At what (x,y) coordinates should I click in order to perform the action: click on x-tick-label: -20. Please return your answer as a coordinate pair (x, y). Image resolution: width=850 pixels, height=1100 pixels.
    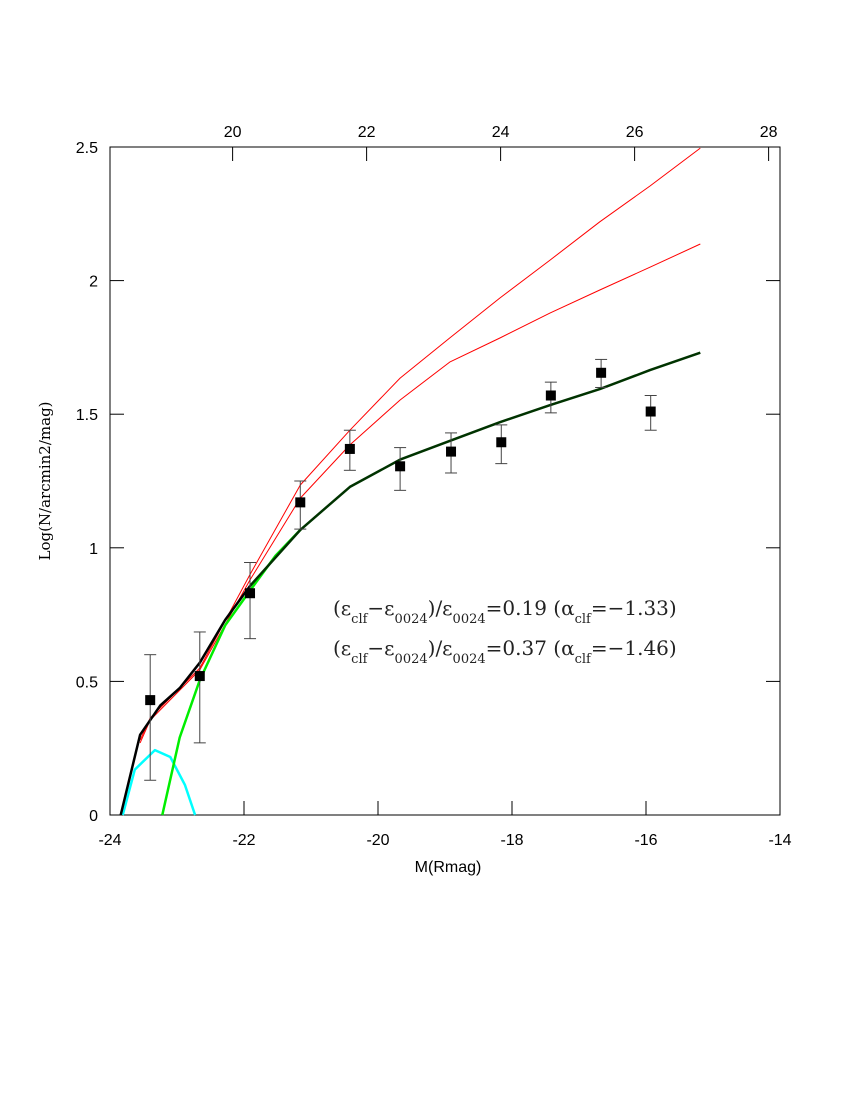
    Looking at the image, I should click on (377, 840).